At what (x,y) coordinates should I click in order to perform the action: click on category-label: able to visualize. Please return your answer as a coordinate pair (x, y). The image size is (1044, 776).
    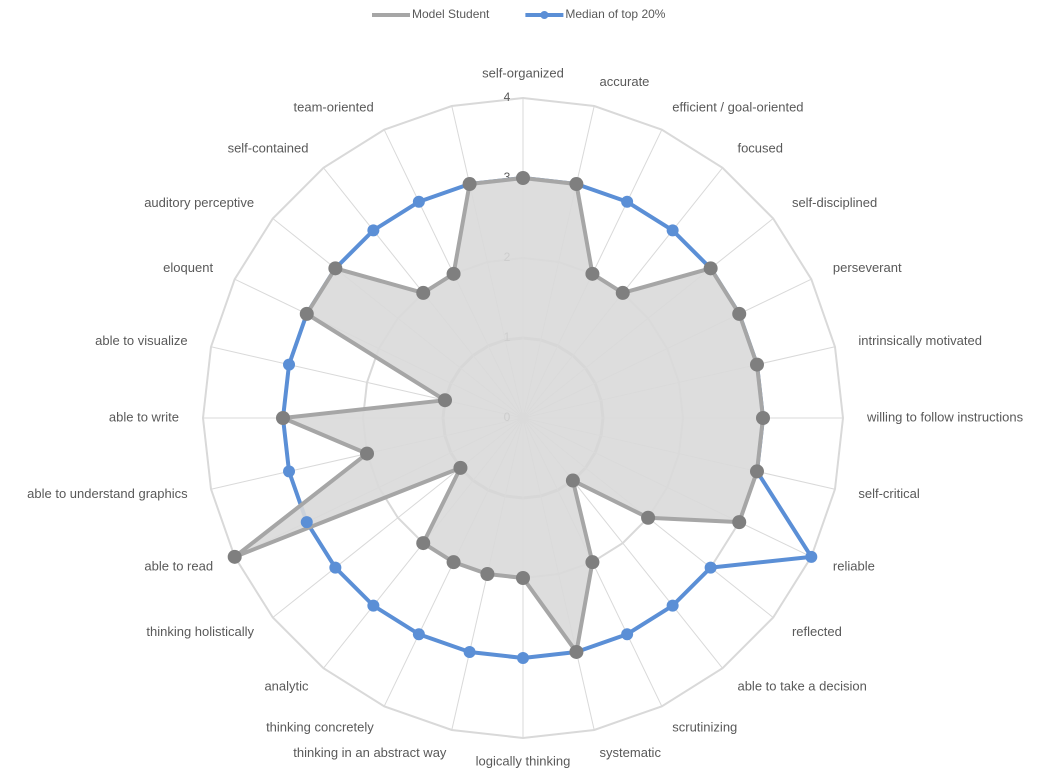
    Looking at the image, I should click on (141, 340).